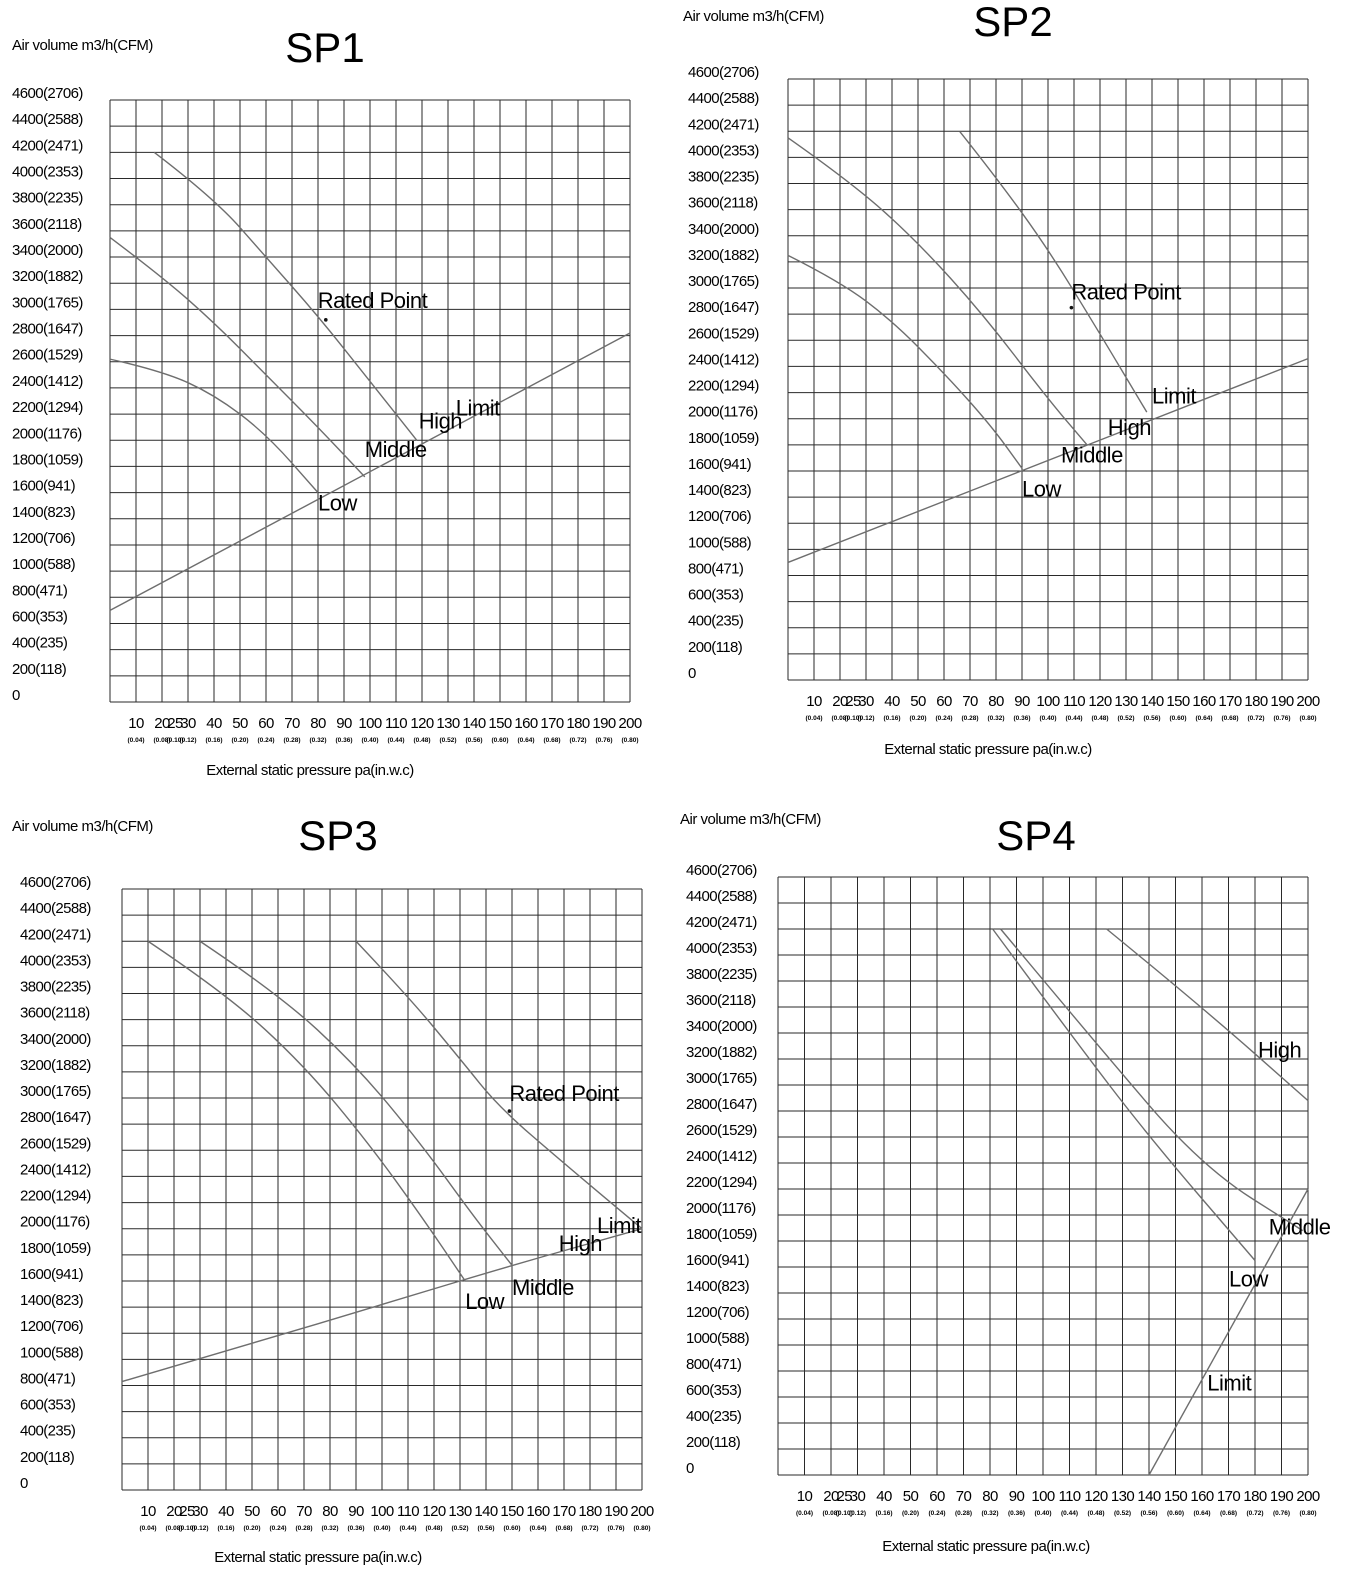 Image resolution: width=1361 pixels, height=1572 pixels. Describe the element at coordinates (990, 1513) in the screenshot. I see `x-sub-tick-label: (0.32)` at that location.